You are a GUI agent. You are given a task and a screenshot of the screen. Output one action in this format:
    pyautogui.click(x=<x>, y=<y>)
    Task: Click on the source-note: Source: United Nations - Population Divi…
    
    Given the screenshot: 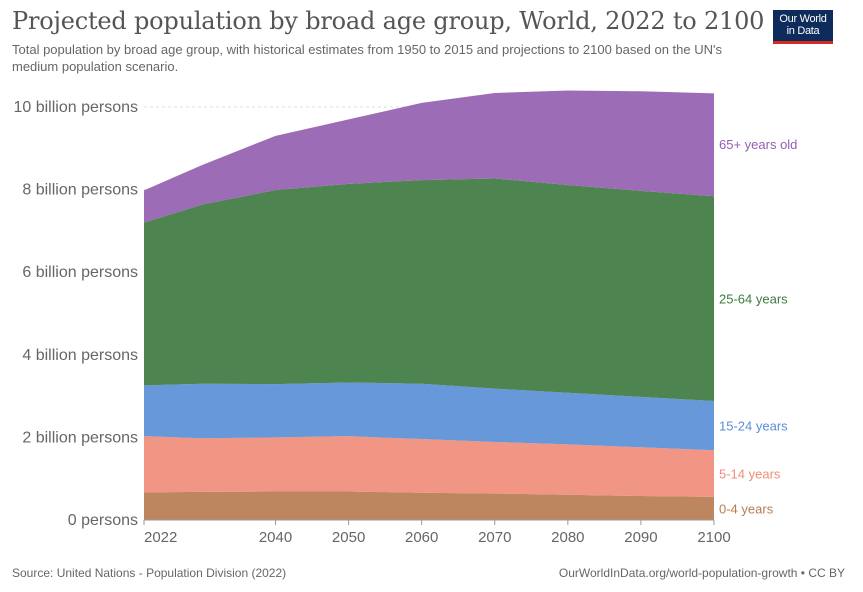 What is the action you would take?
    pyautogui.click(x=149, y=573)
    